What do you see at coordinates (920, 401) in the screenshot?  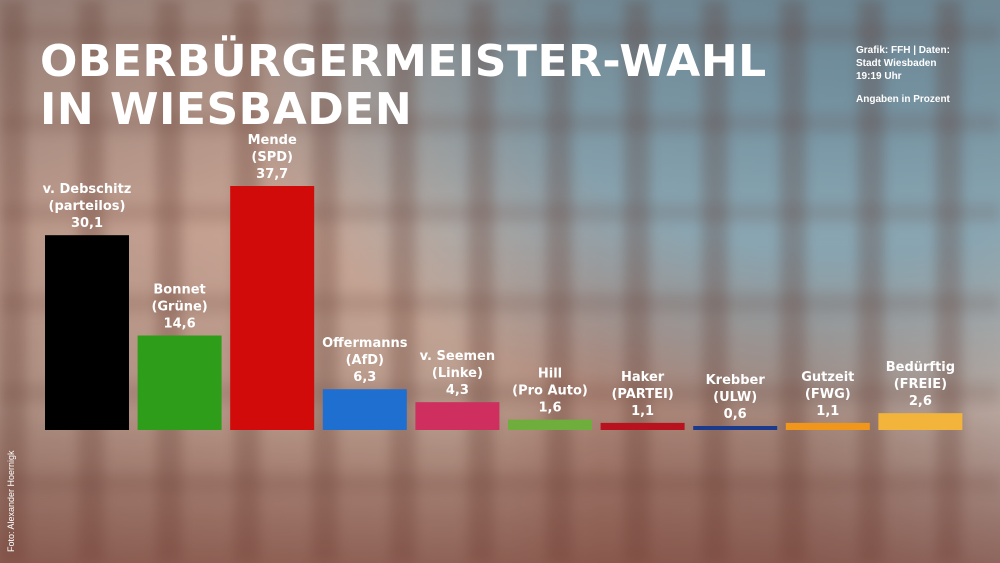 I see `bar-label-value-9: 2,6` at bounding box center [920, 401].